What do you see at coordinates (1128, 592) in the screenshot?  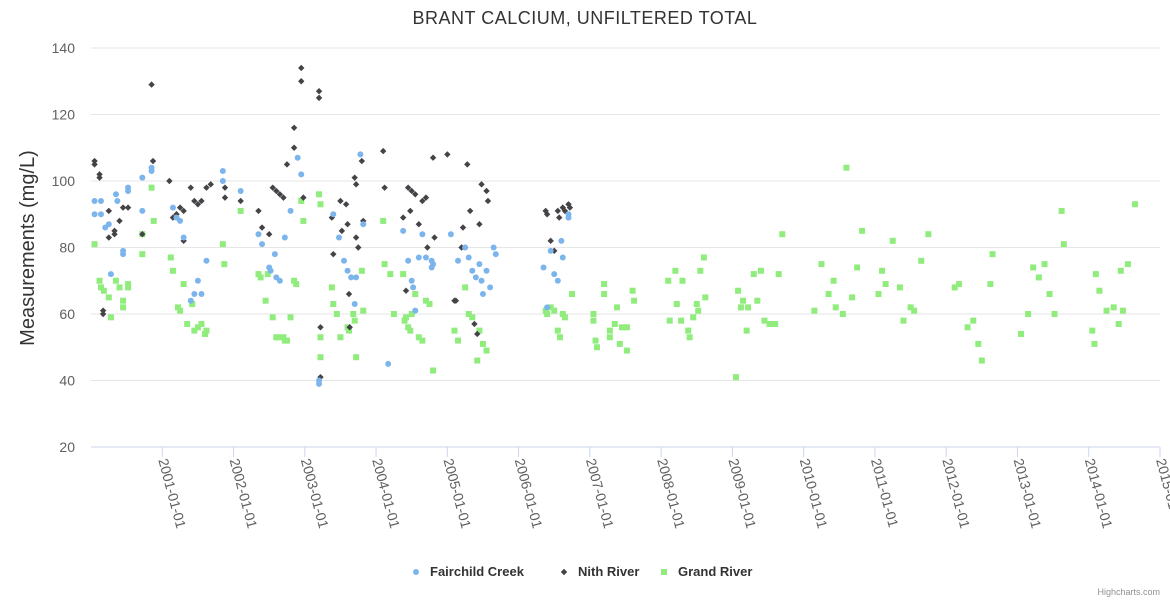 I see `credits: Highcharts.com` at bounding box center [1128, 592].